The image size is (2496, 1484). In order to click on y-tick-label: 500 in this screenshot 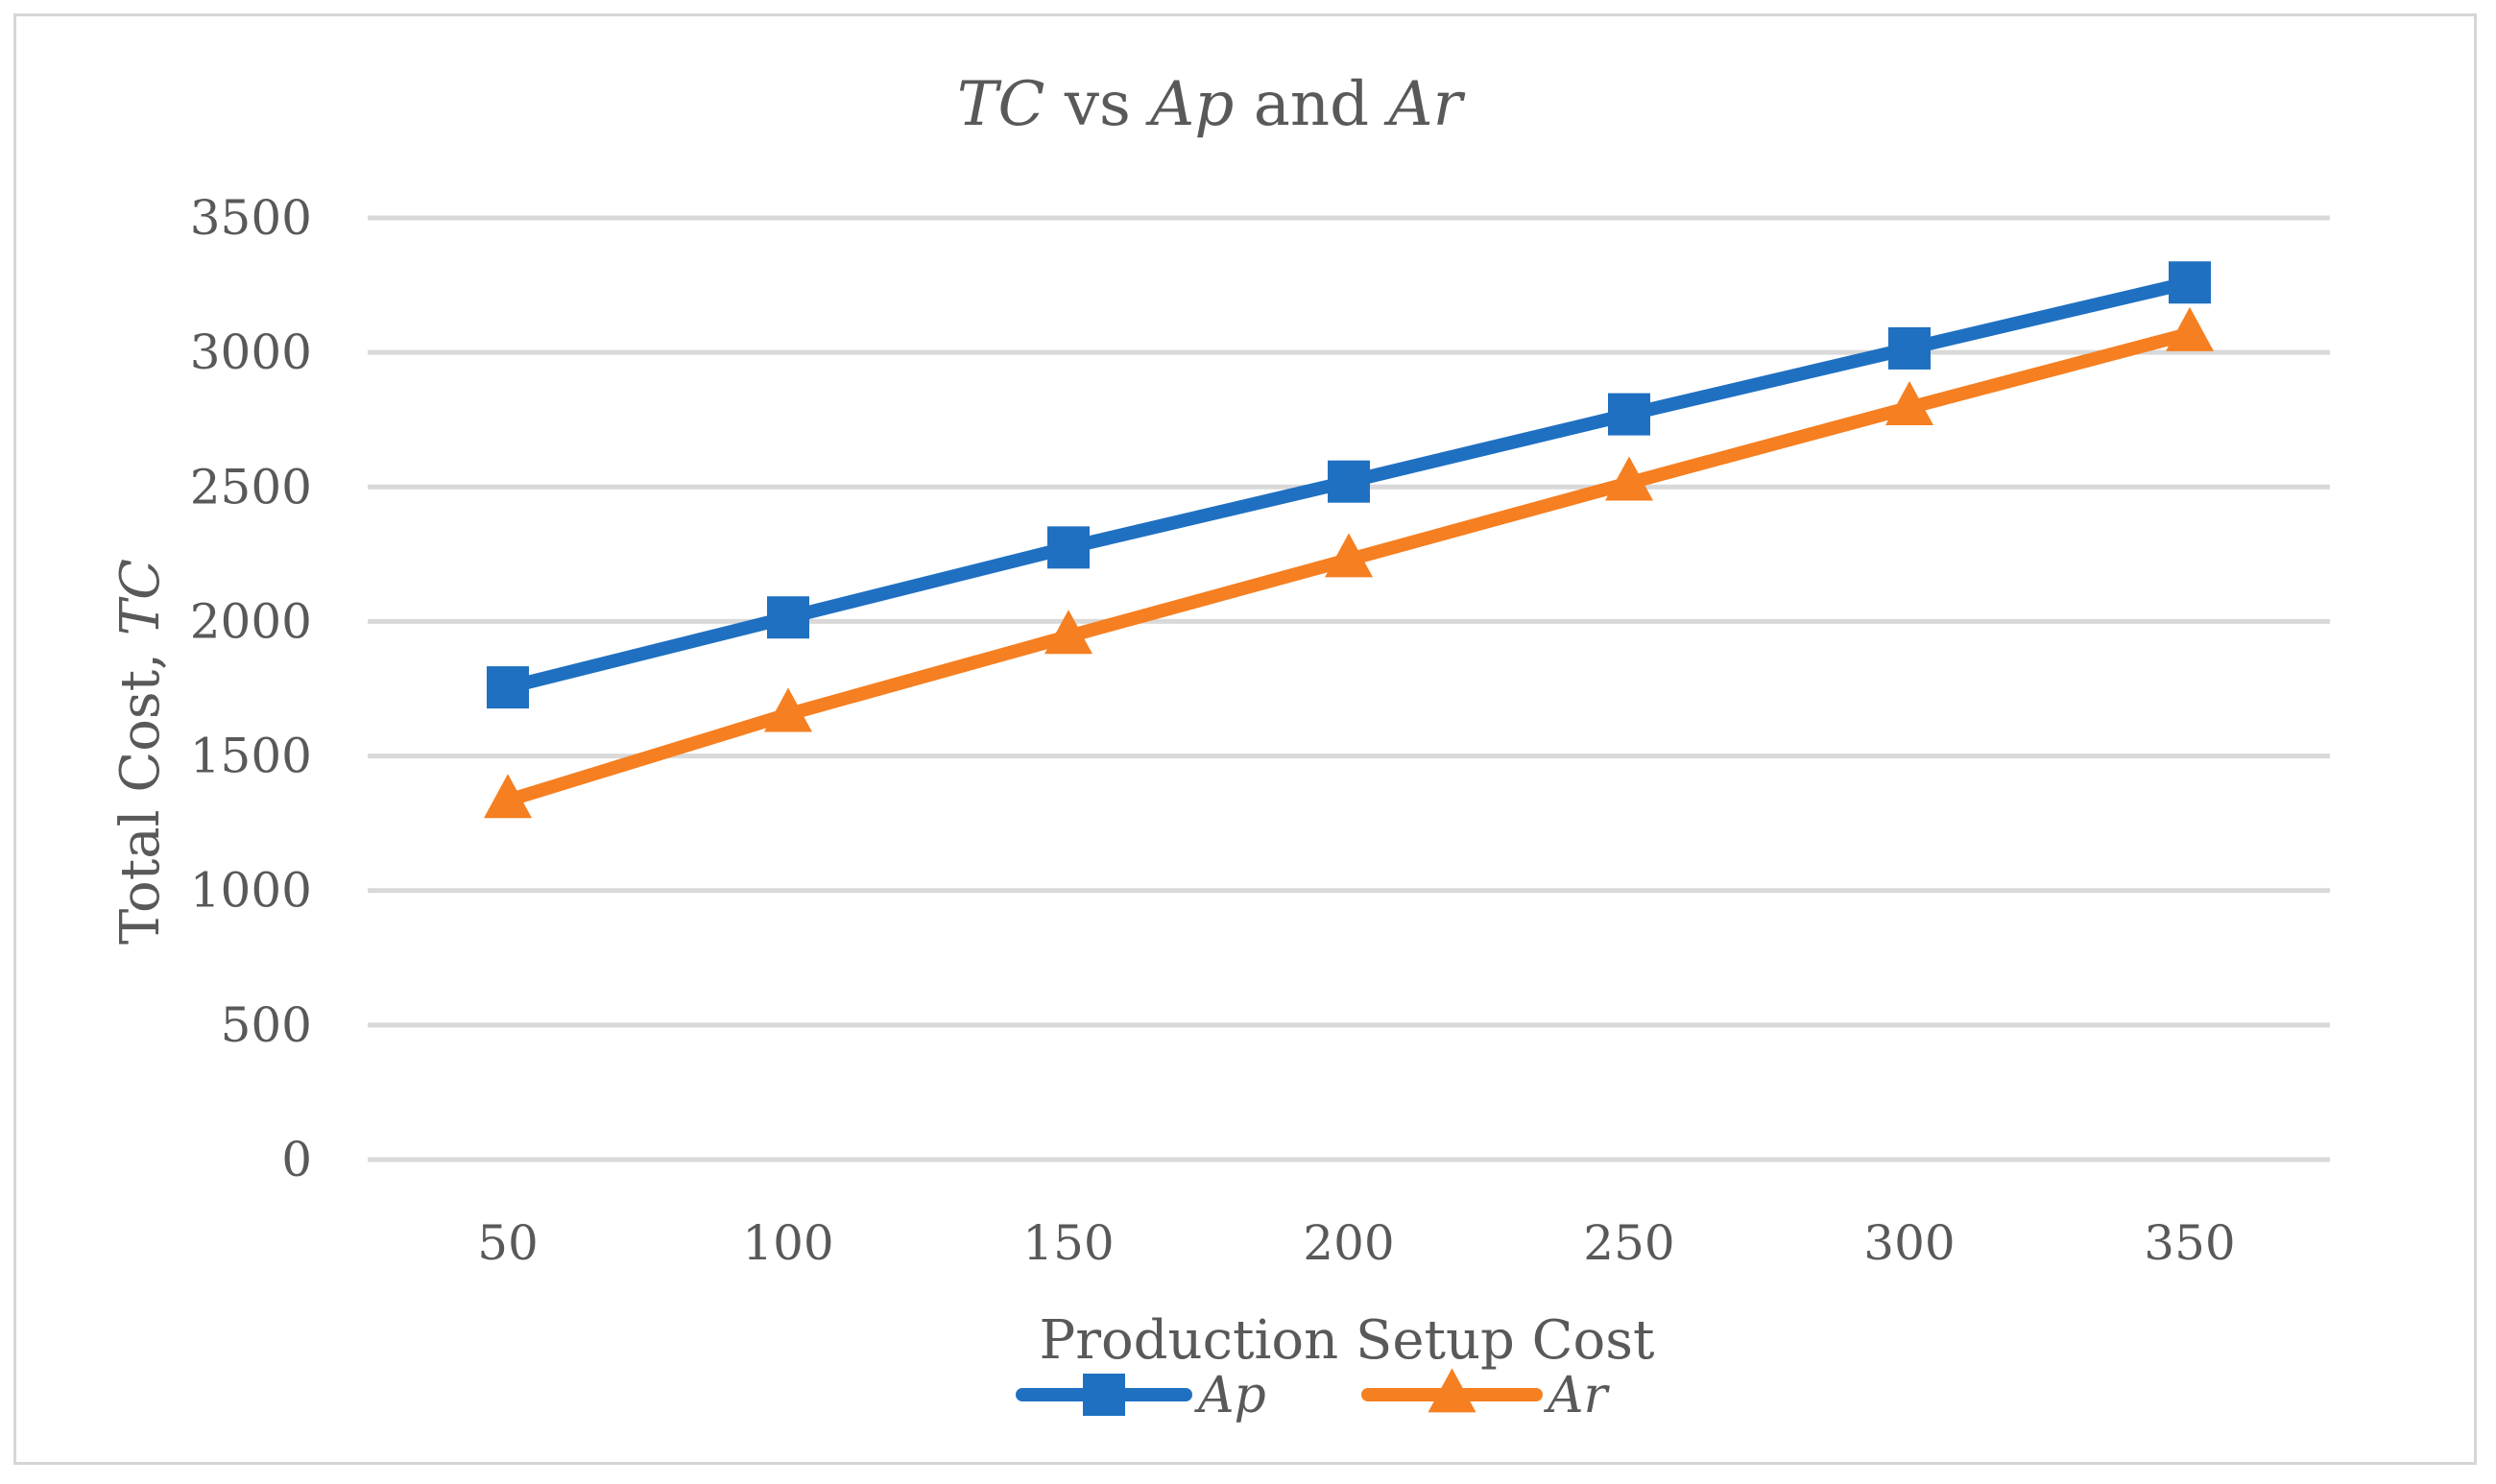, I will do `click(266, 1025)`.